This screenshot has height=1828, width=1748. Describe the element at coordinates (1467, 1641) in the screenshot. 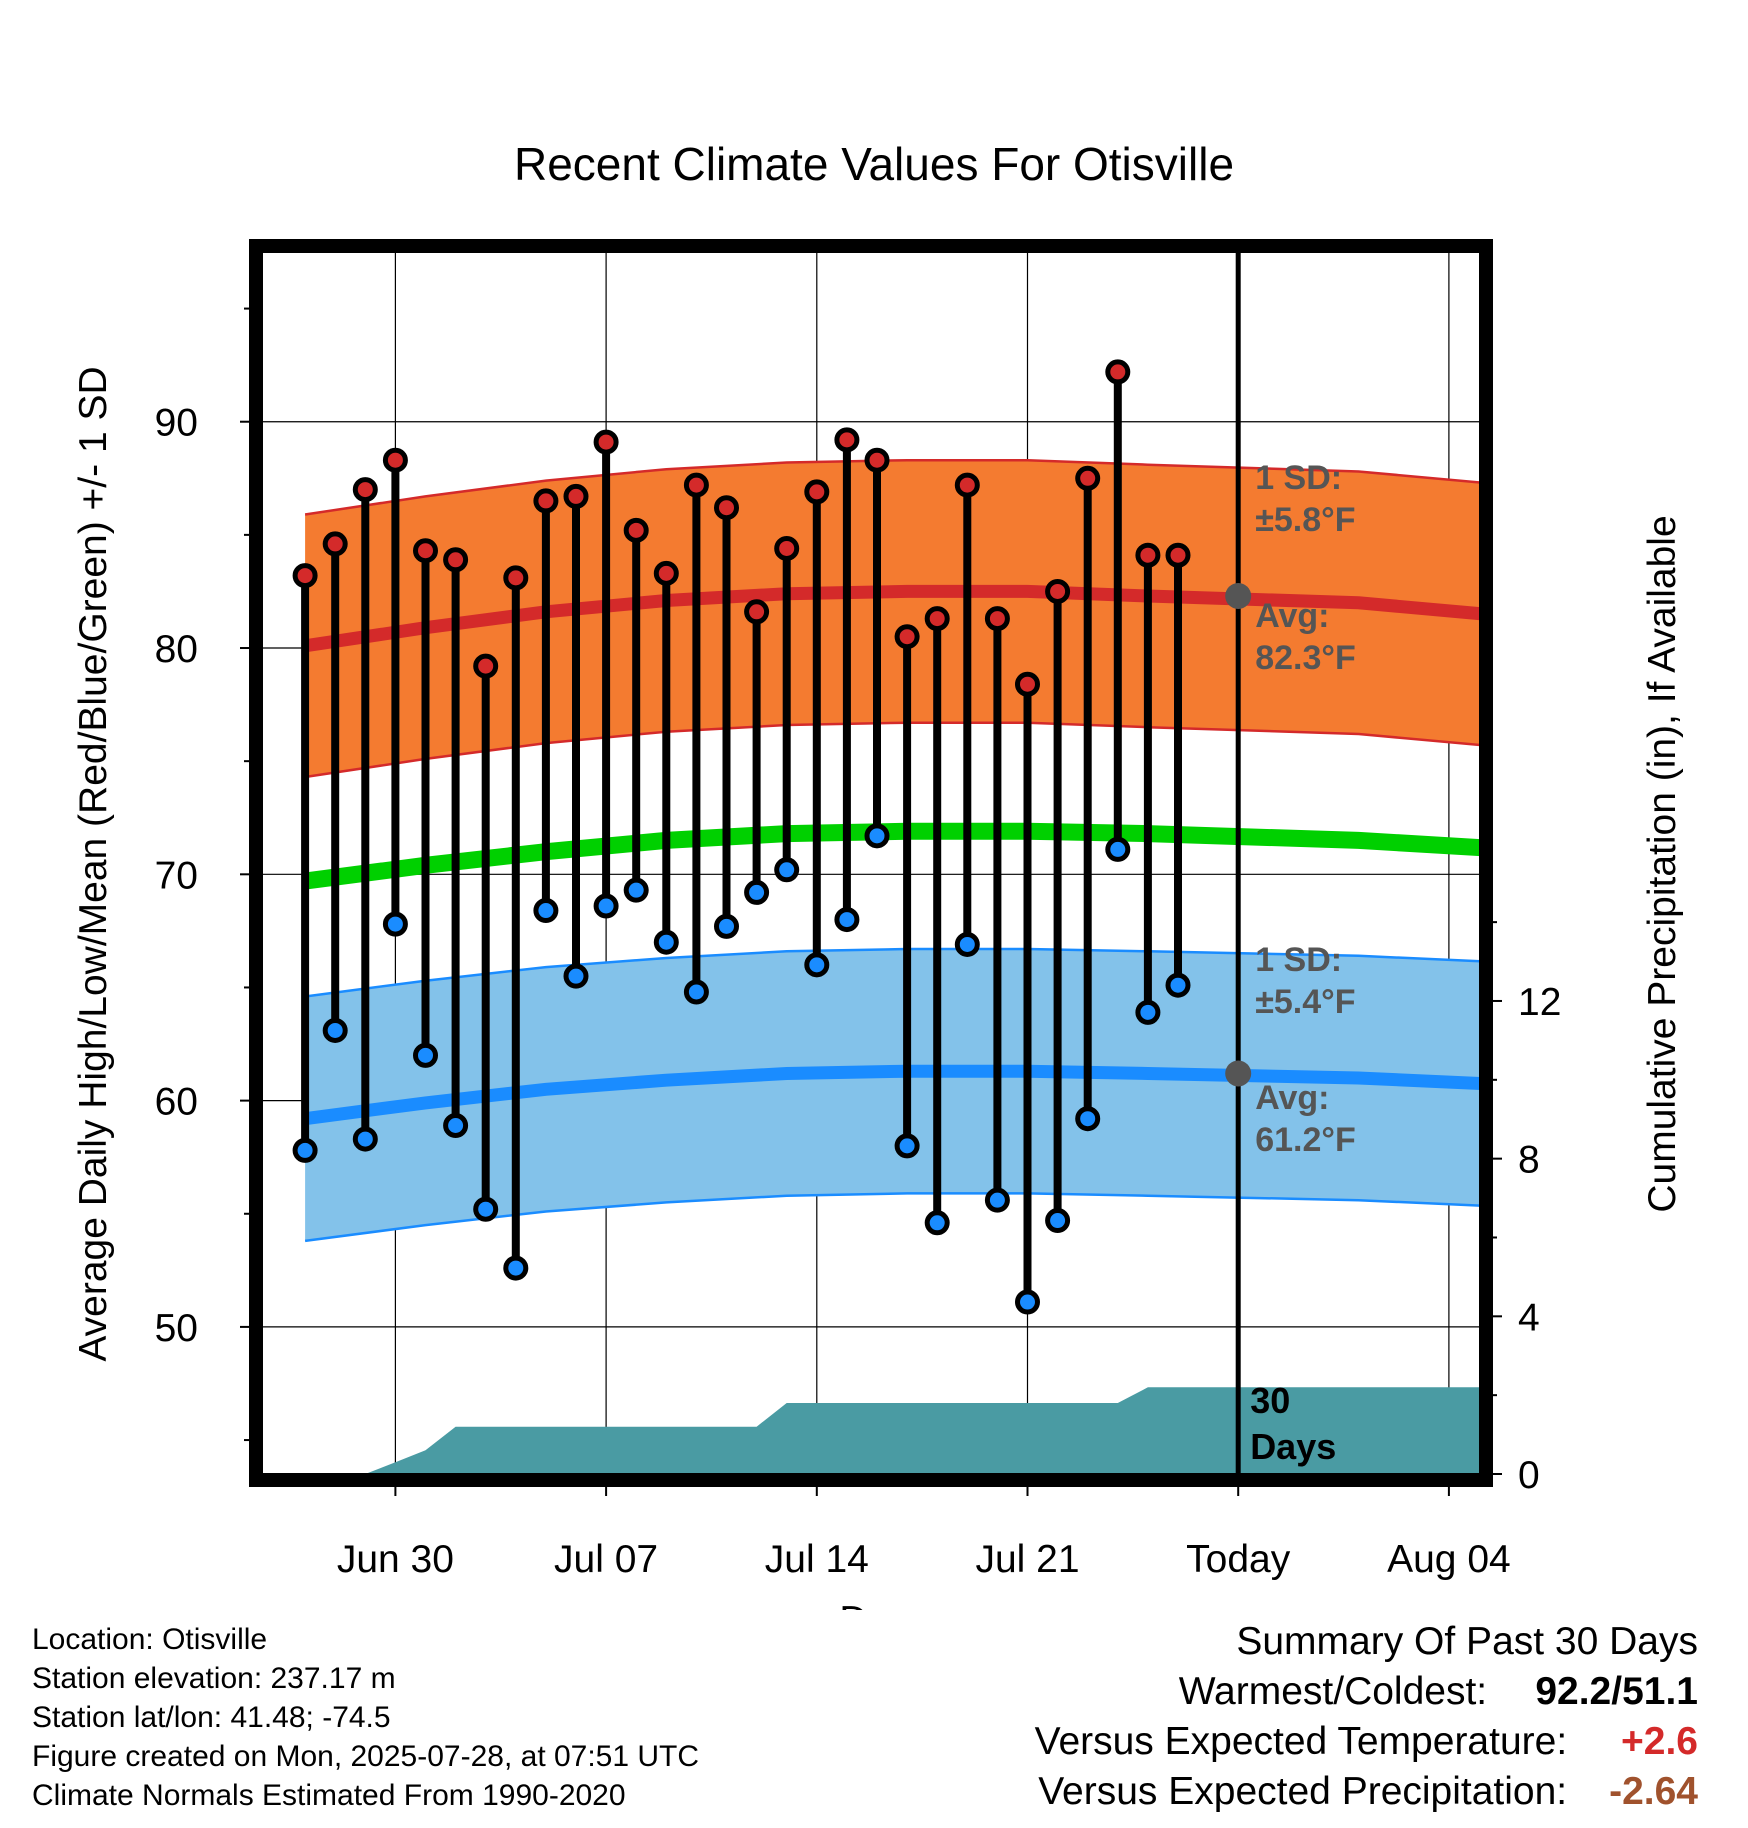

I see `summary-title: Summary Of Past 30 Days` at that location.